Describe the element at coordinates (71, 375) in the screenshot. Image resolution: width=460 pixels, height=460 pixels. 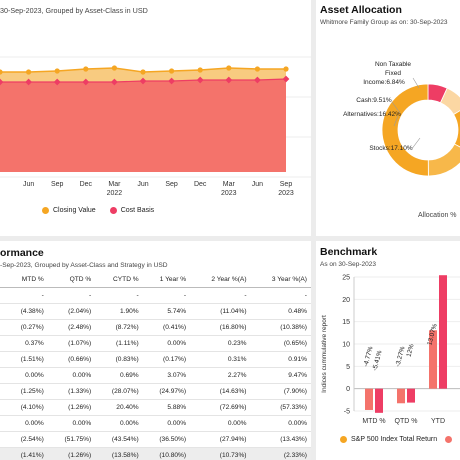
I see `cell-qtd: 0.00%` at that location.